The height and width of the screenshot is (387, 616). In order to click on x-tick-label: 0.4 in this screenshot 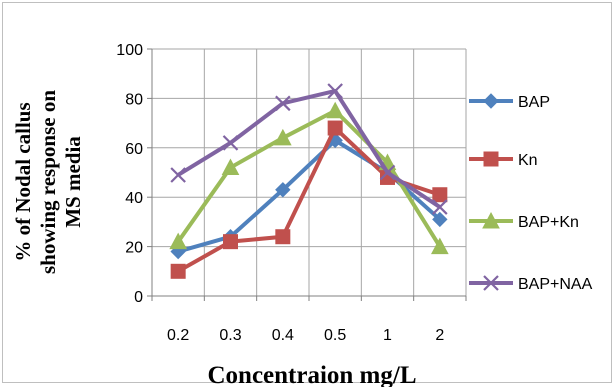, I will do `click(283, 335)`.